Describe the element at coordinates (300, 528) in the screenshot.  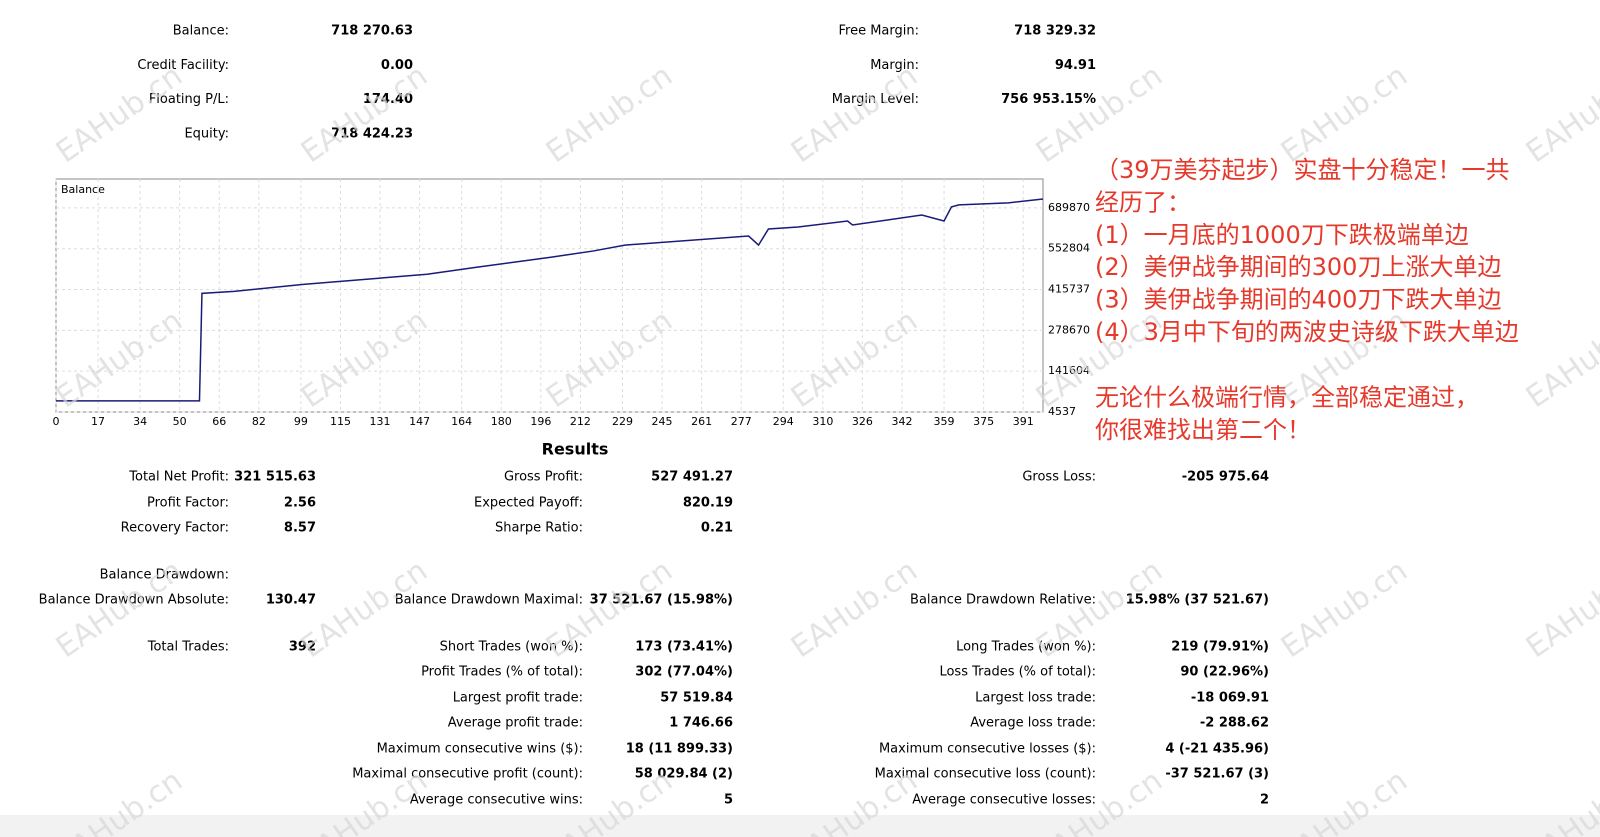
I see `result-value: 8.57` at that location.